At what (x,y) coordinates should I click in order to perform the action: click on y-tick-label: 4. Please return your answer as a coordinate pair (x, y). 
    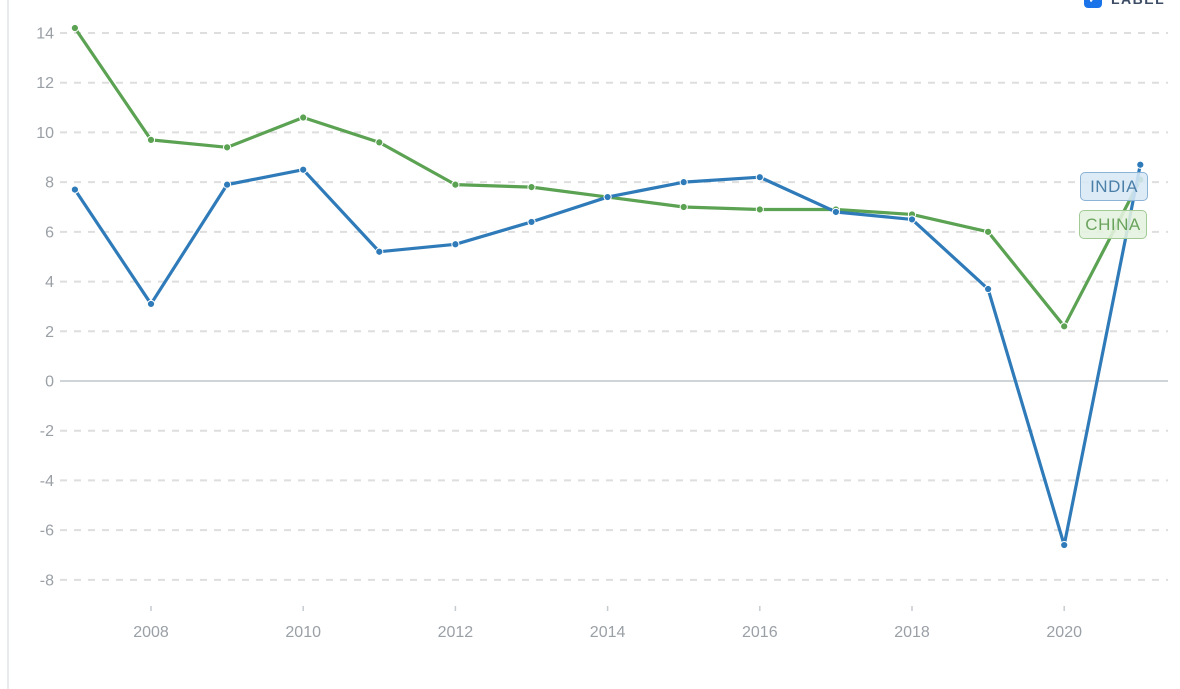
    Looking at the image, I should click on (49, 282).